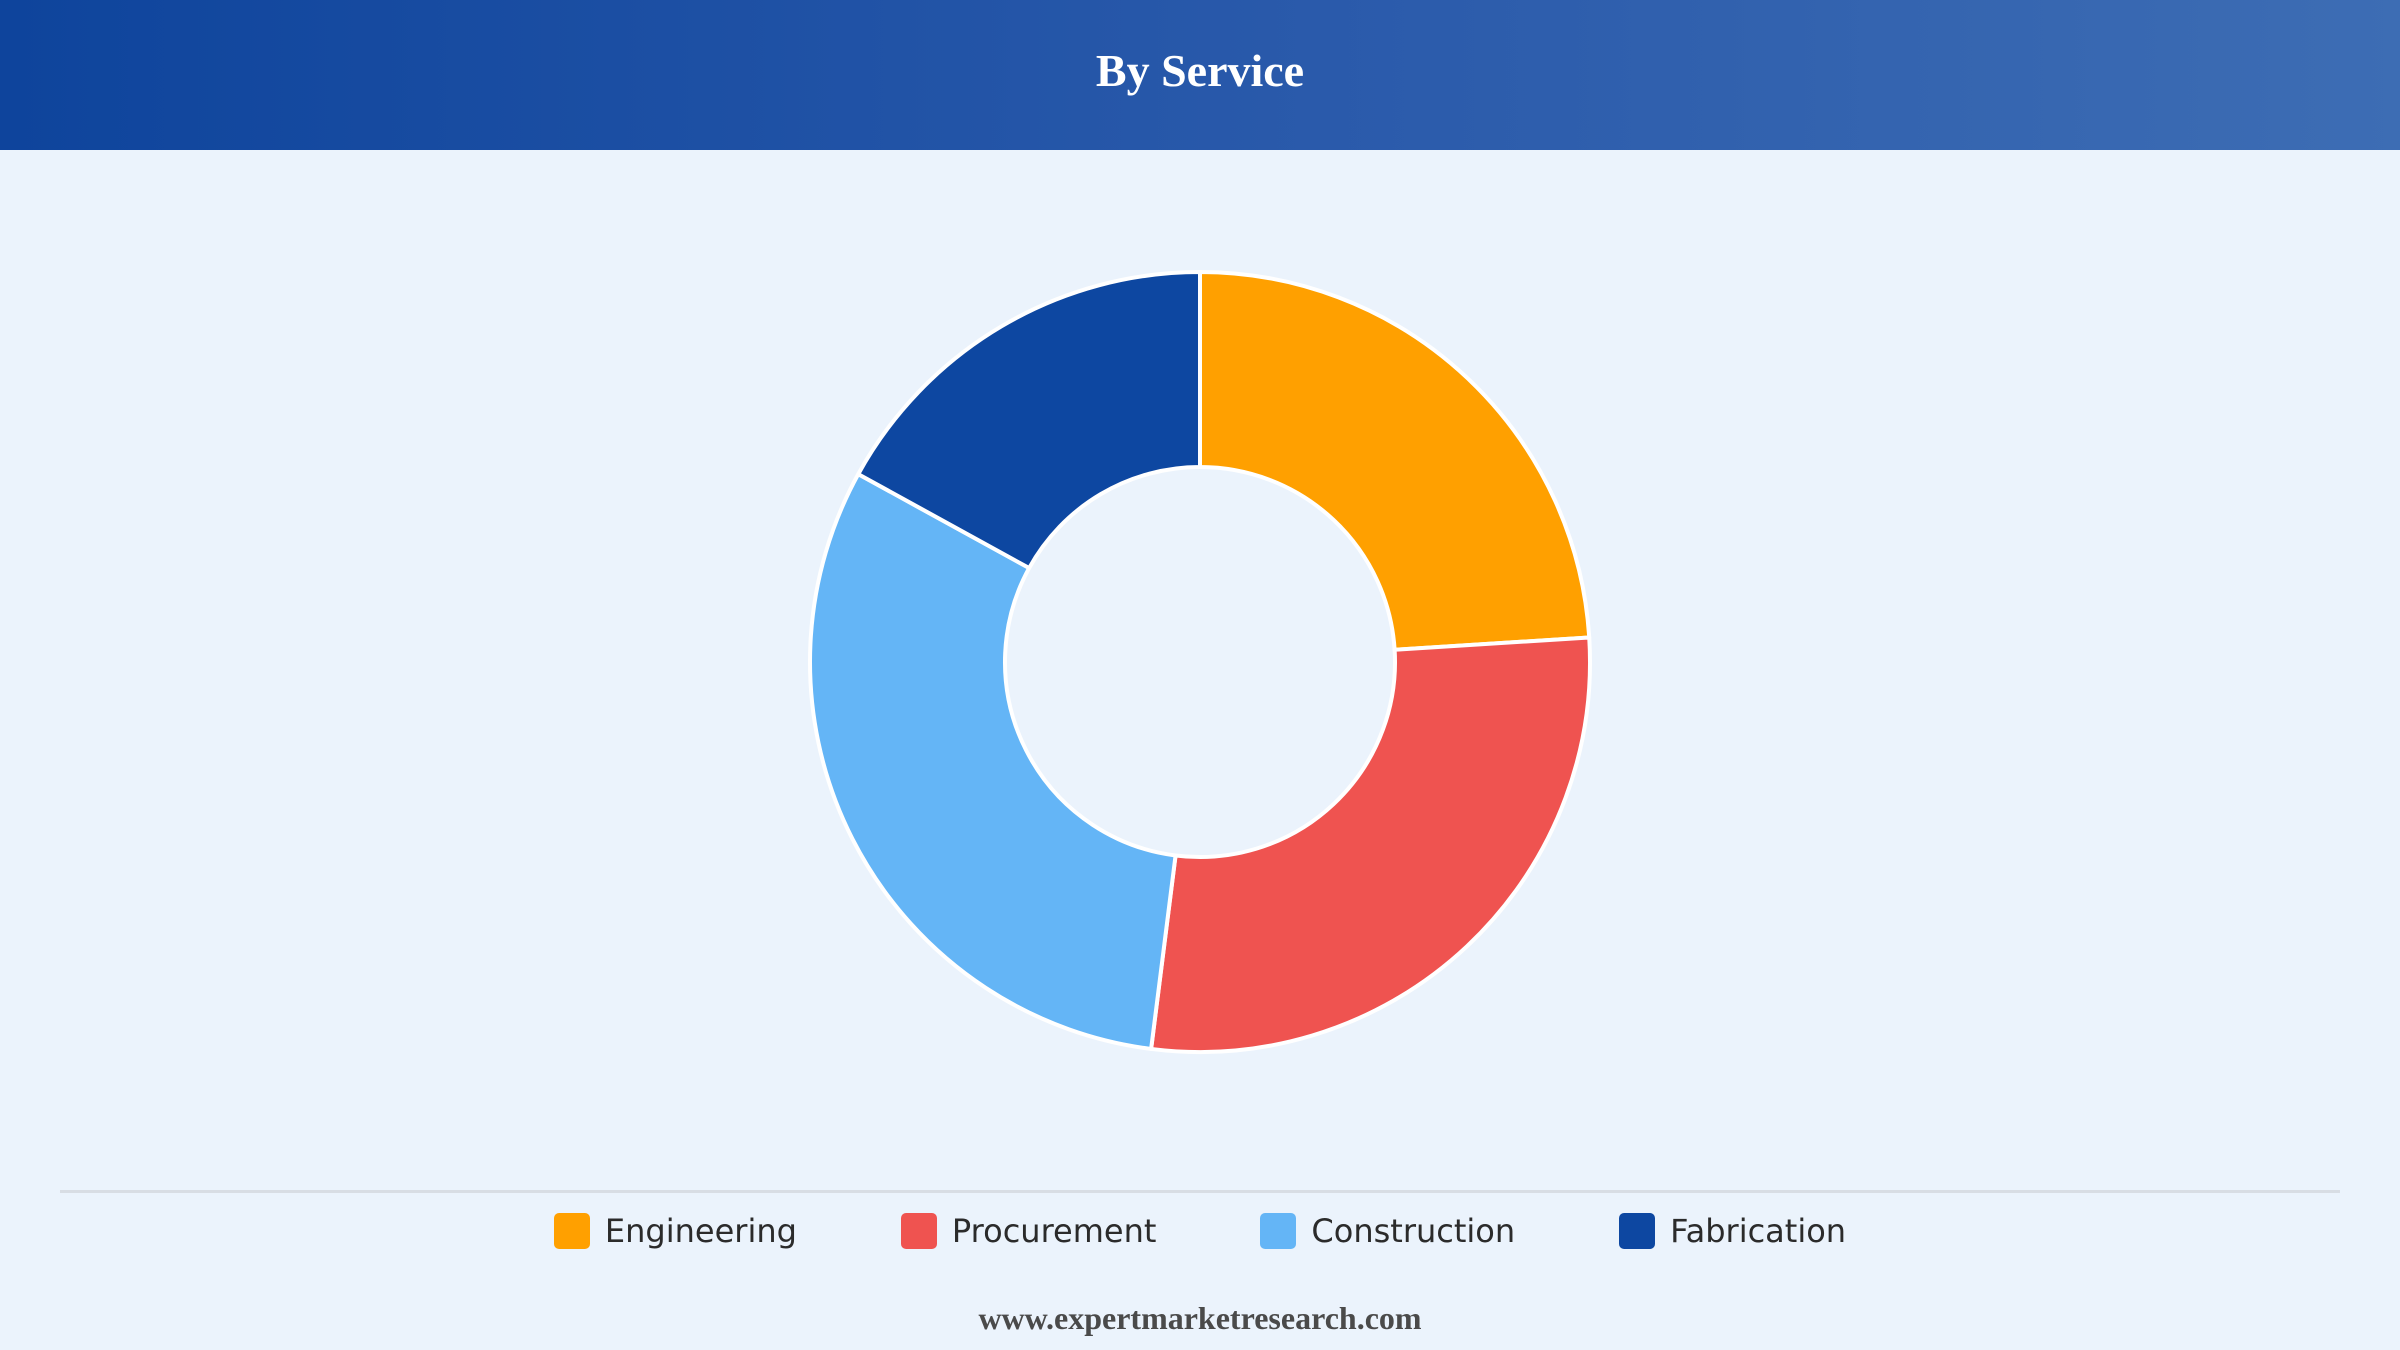 The height and width of the screenshot is (1350, 2400). What do you see at coordinates (1029, 420) in the screenshot?
I see `donut-slice-fabrication` at bounding box center [1029, 420].